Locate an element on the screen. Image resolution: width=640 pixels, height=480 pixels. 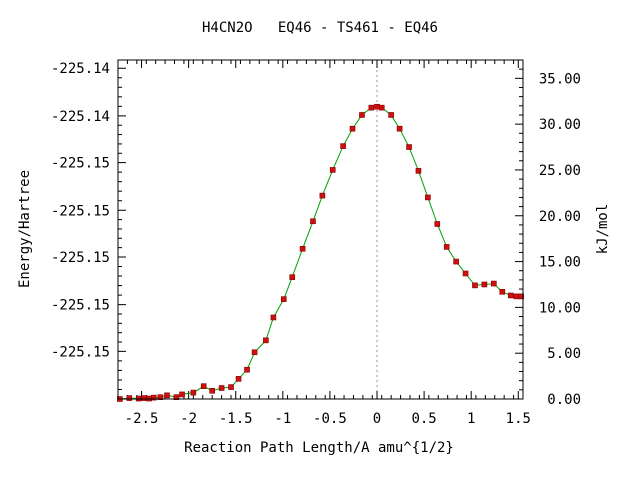
y-axis-label-left: Energy/Hartree is located at coordinates (25, 229).